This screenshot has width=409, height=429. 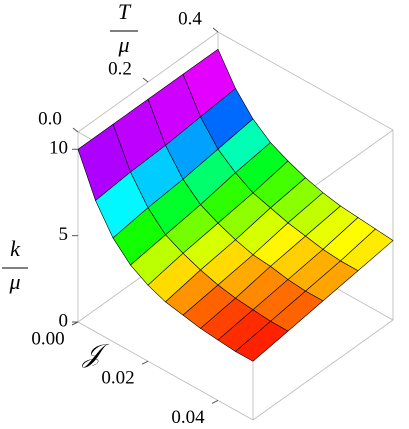 What do you see at coordinates (15, 248) in the screenshot?
I see `z-label-top: k` at bounding box center [15, 248].